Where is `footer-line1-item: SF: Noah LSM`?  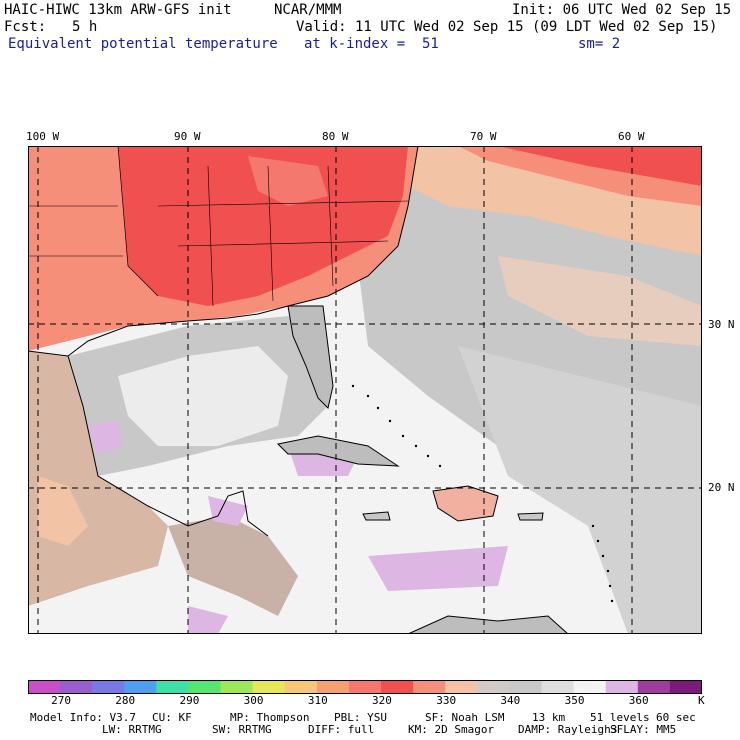
footer-line1-item: SF: Noah LSM is located at coordinates (465, 717).